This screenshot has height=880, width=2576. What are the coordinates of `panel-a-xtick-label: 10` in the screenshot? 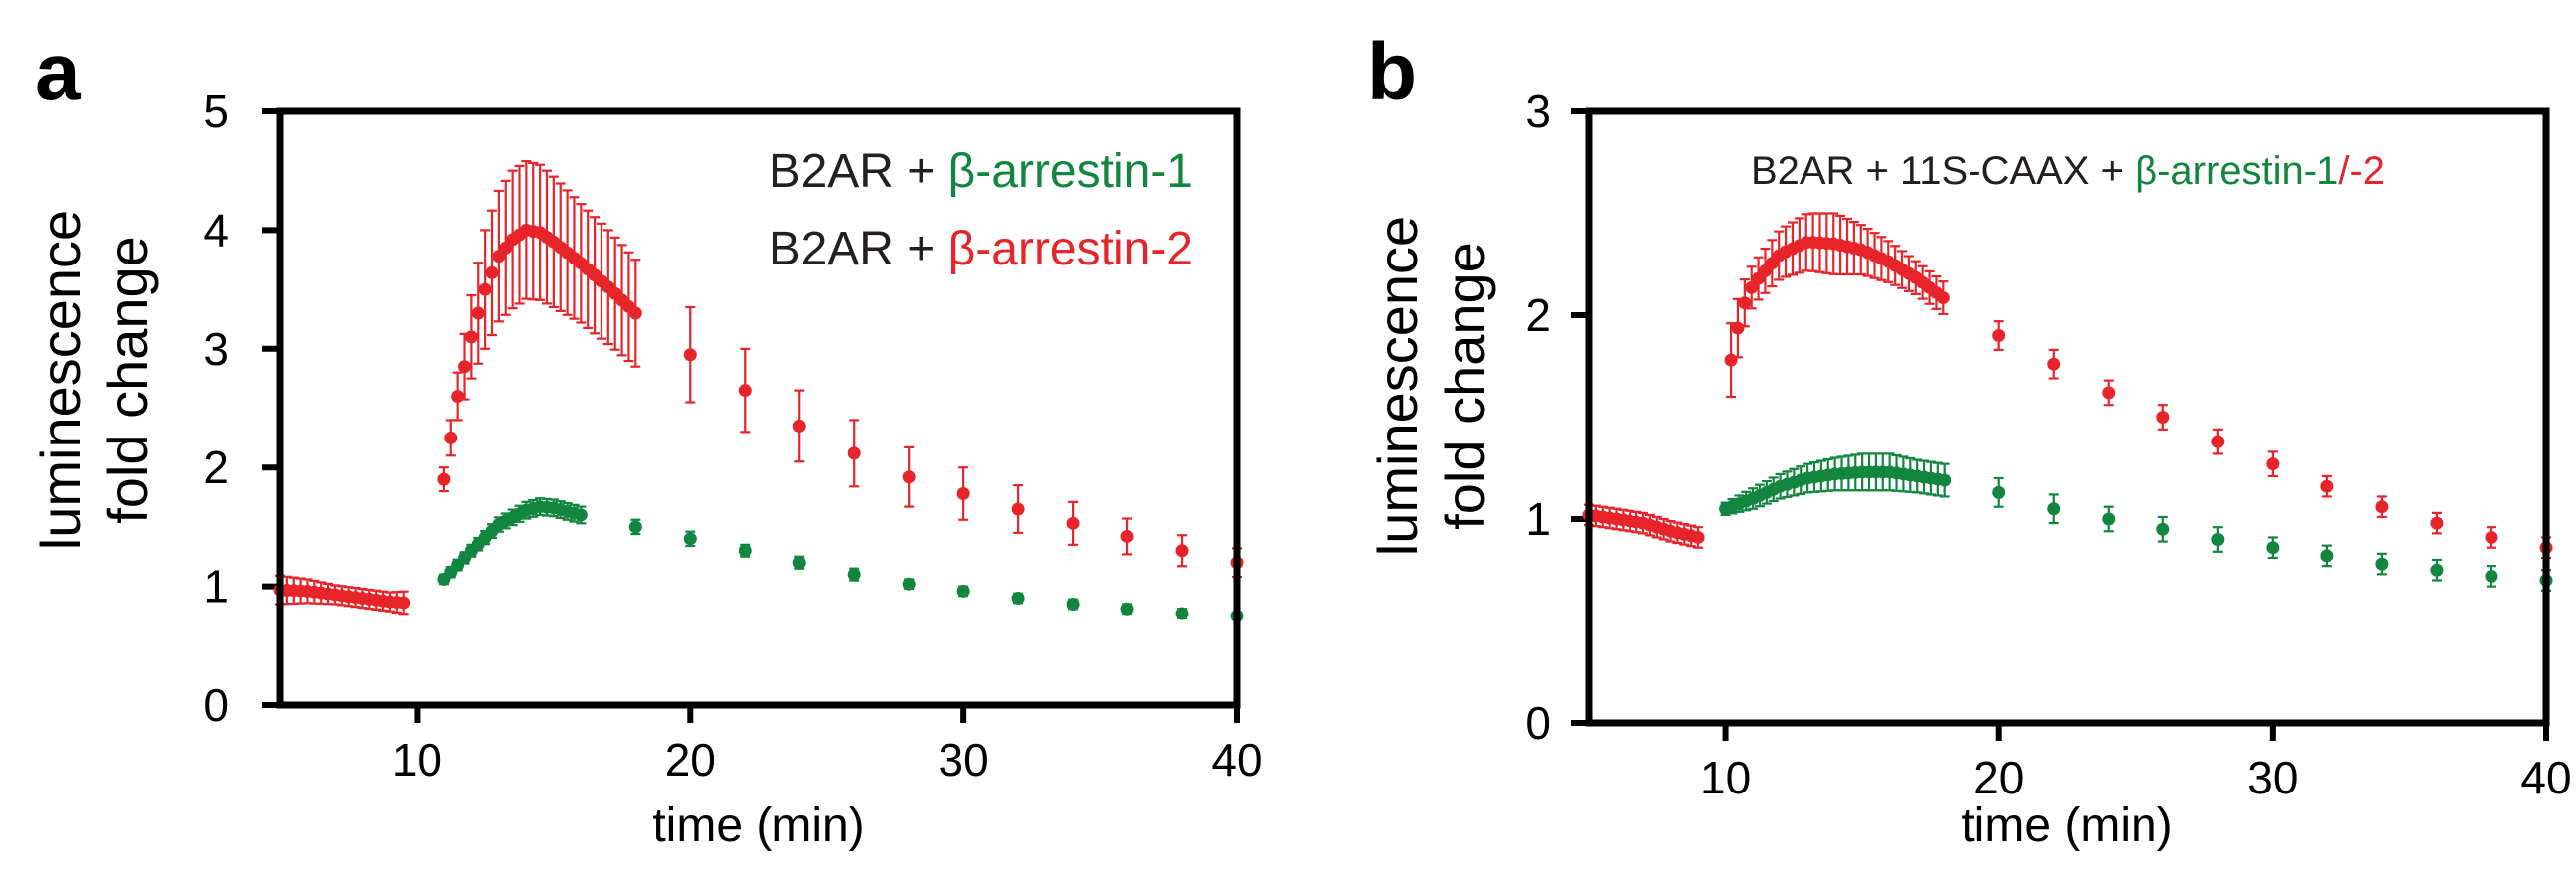 It's located at (417, 760).